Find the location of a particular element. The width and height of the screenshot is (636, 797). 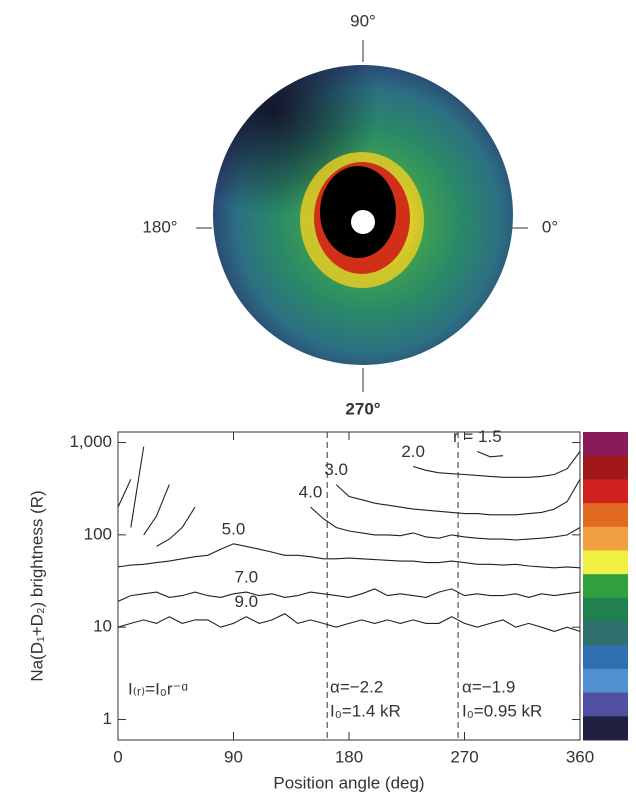

series-label: 5.0 is located at coordinates (234, 528).